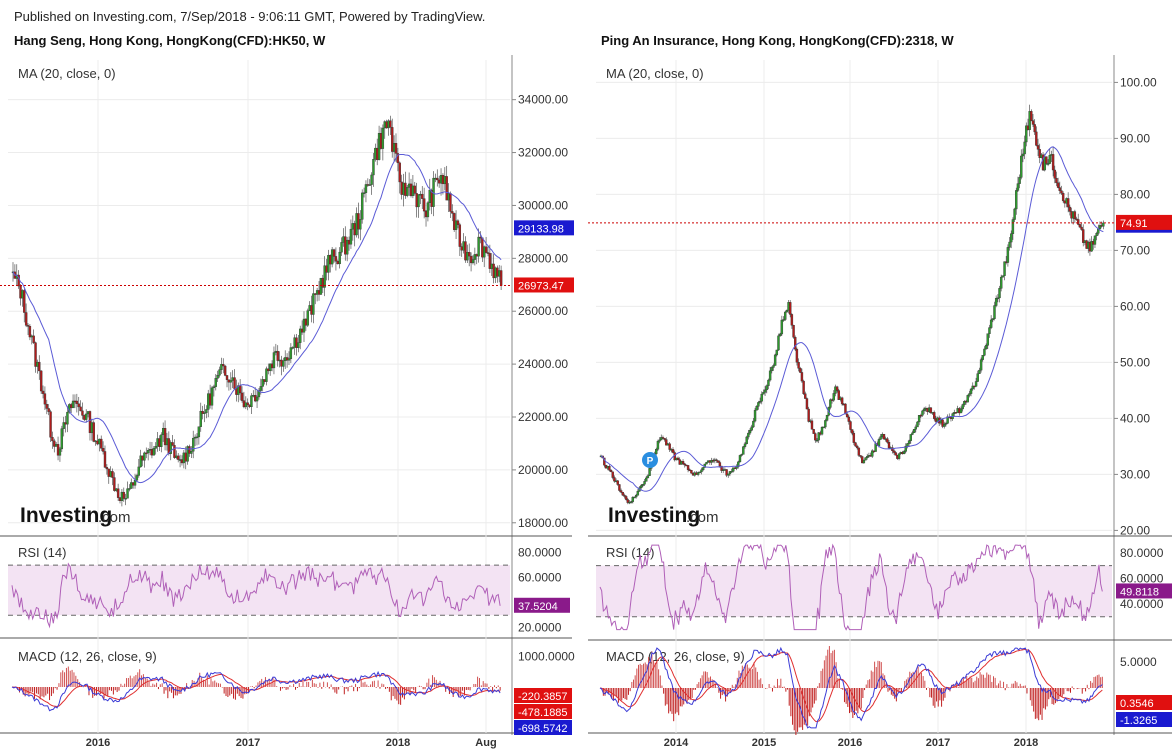 Image resolution: width=1172 pixels, height=754 pixels. What do you see at coordinates (543, 417) in the screenshot?
I see `y-tick-label: 22000.00` at bounding box center [543, 417].